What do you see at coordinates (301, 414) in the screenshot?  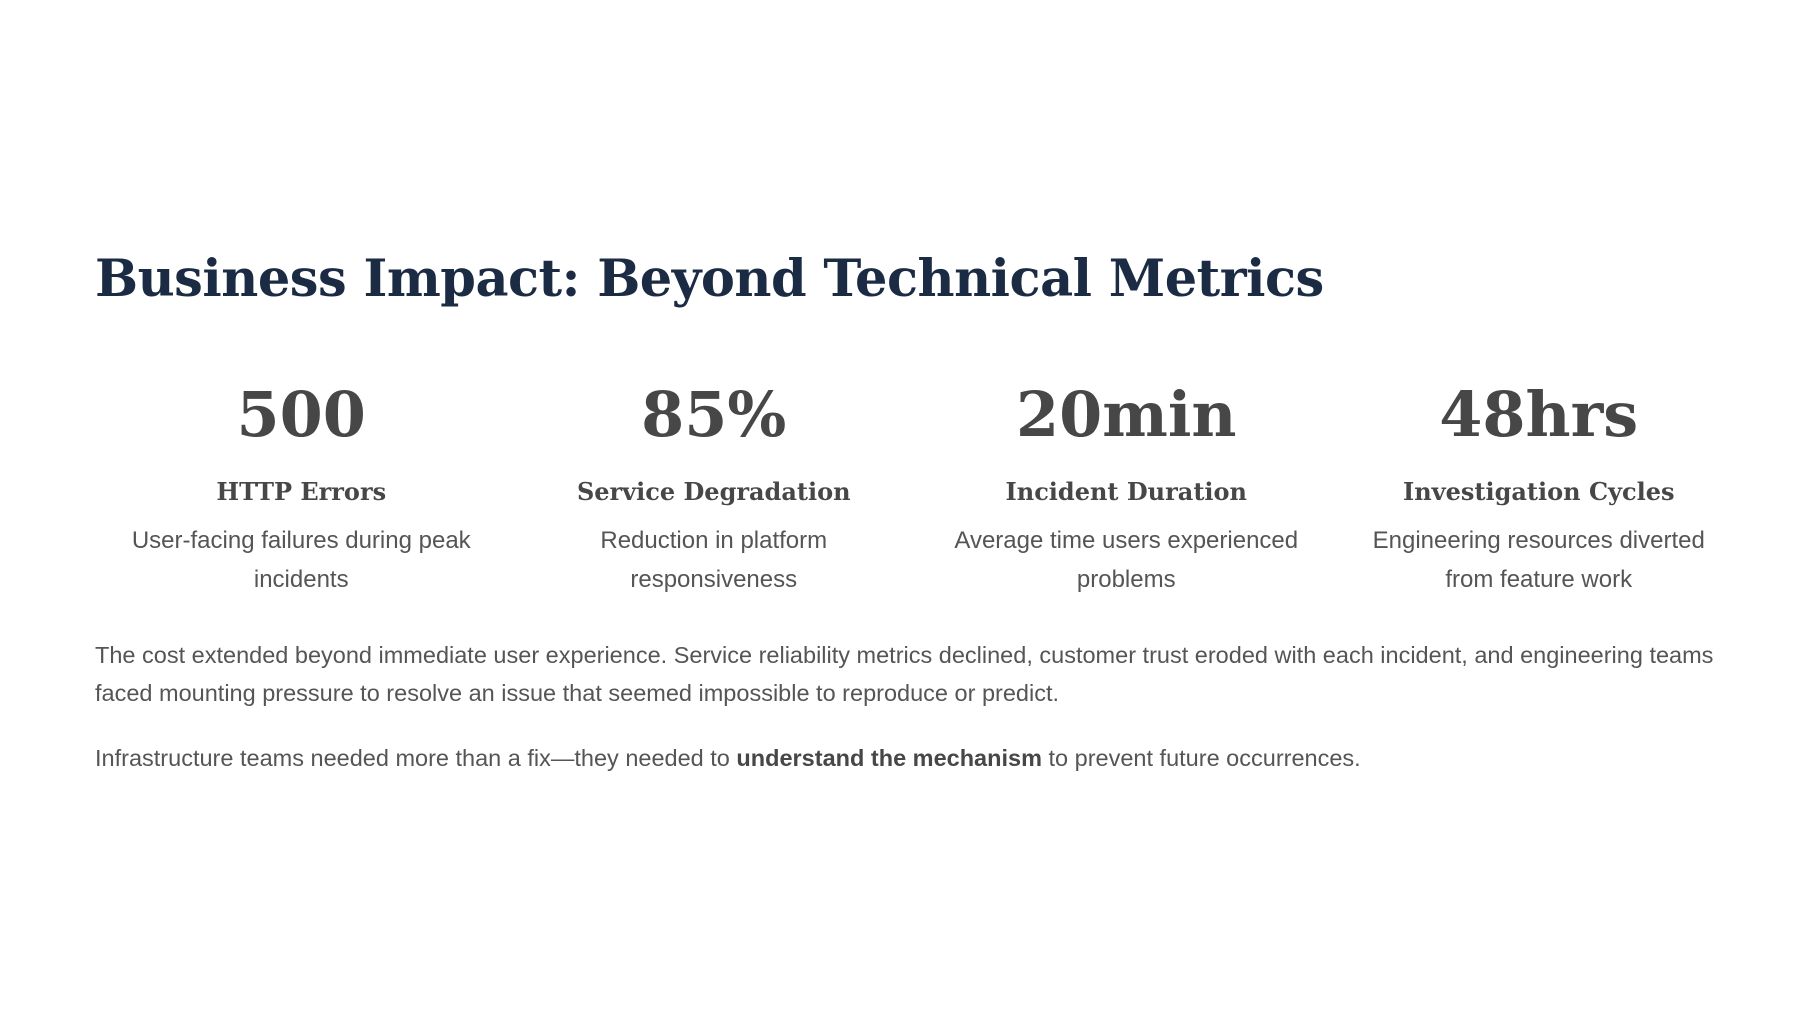 I see `stat-value: 500` at bounding box center [301, 414].